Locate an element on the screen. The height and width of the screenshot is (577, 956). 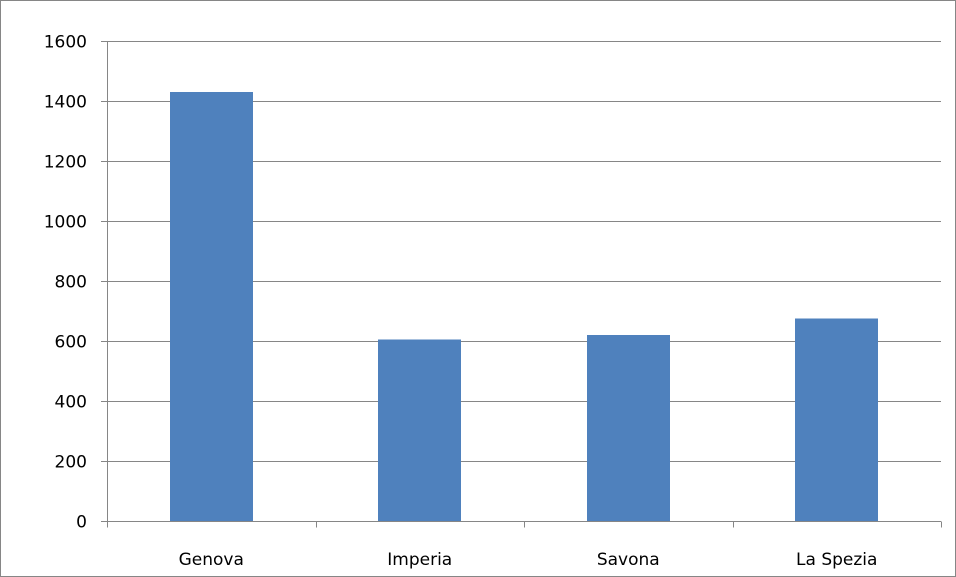
bar-savona is located at coordinates (628, 428).